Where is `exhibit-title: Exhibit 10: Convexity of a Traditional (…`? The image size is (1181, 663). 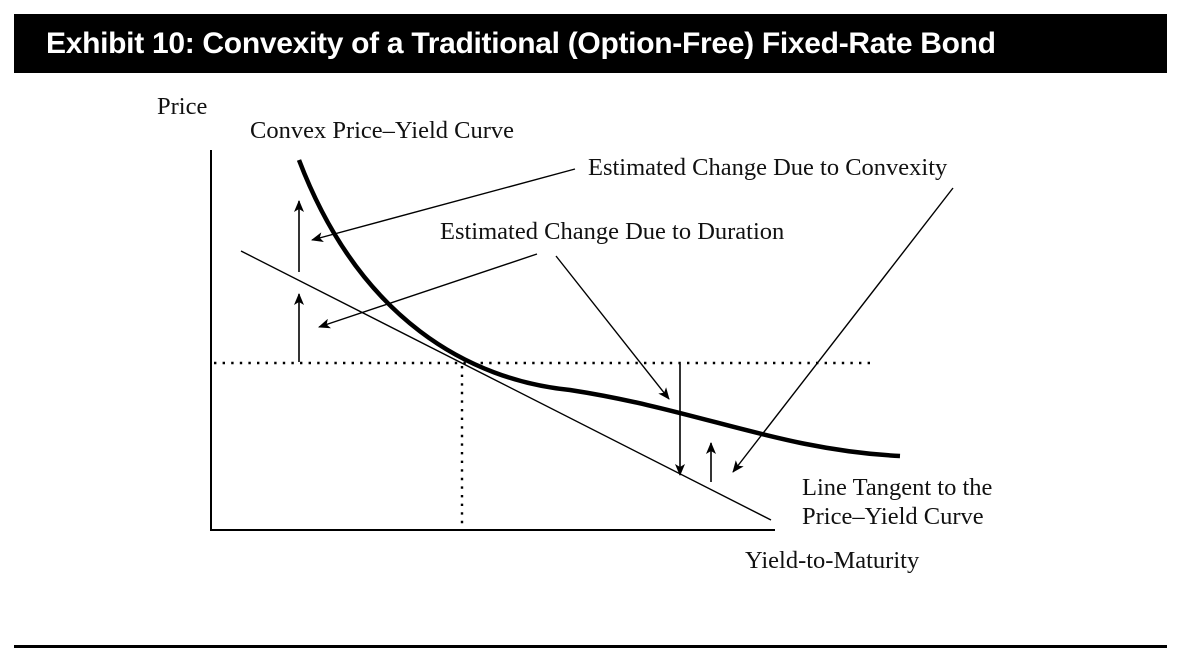 exhibit-title: Exhibit 10: Convexity of a Traditional (… is located at coordinates (521, 43).